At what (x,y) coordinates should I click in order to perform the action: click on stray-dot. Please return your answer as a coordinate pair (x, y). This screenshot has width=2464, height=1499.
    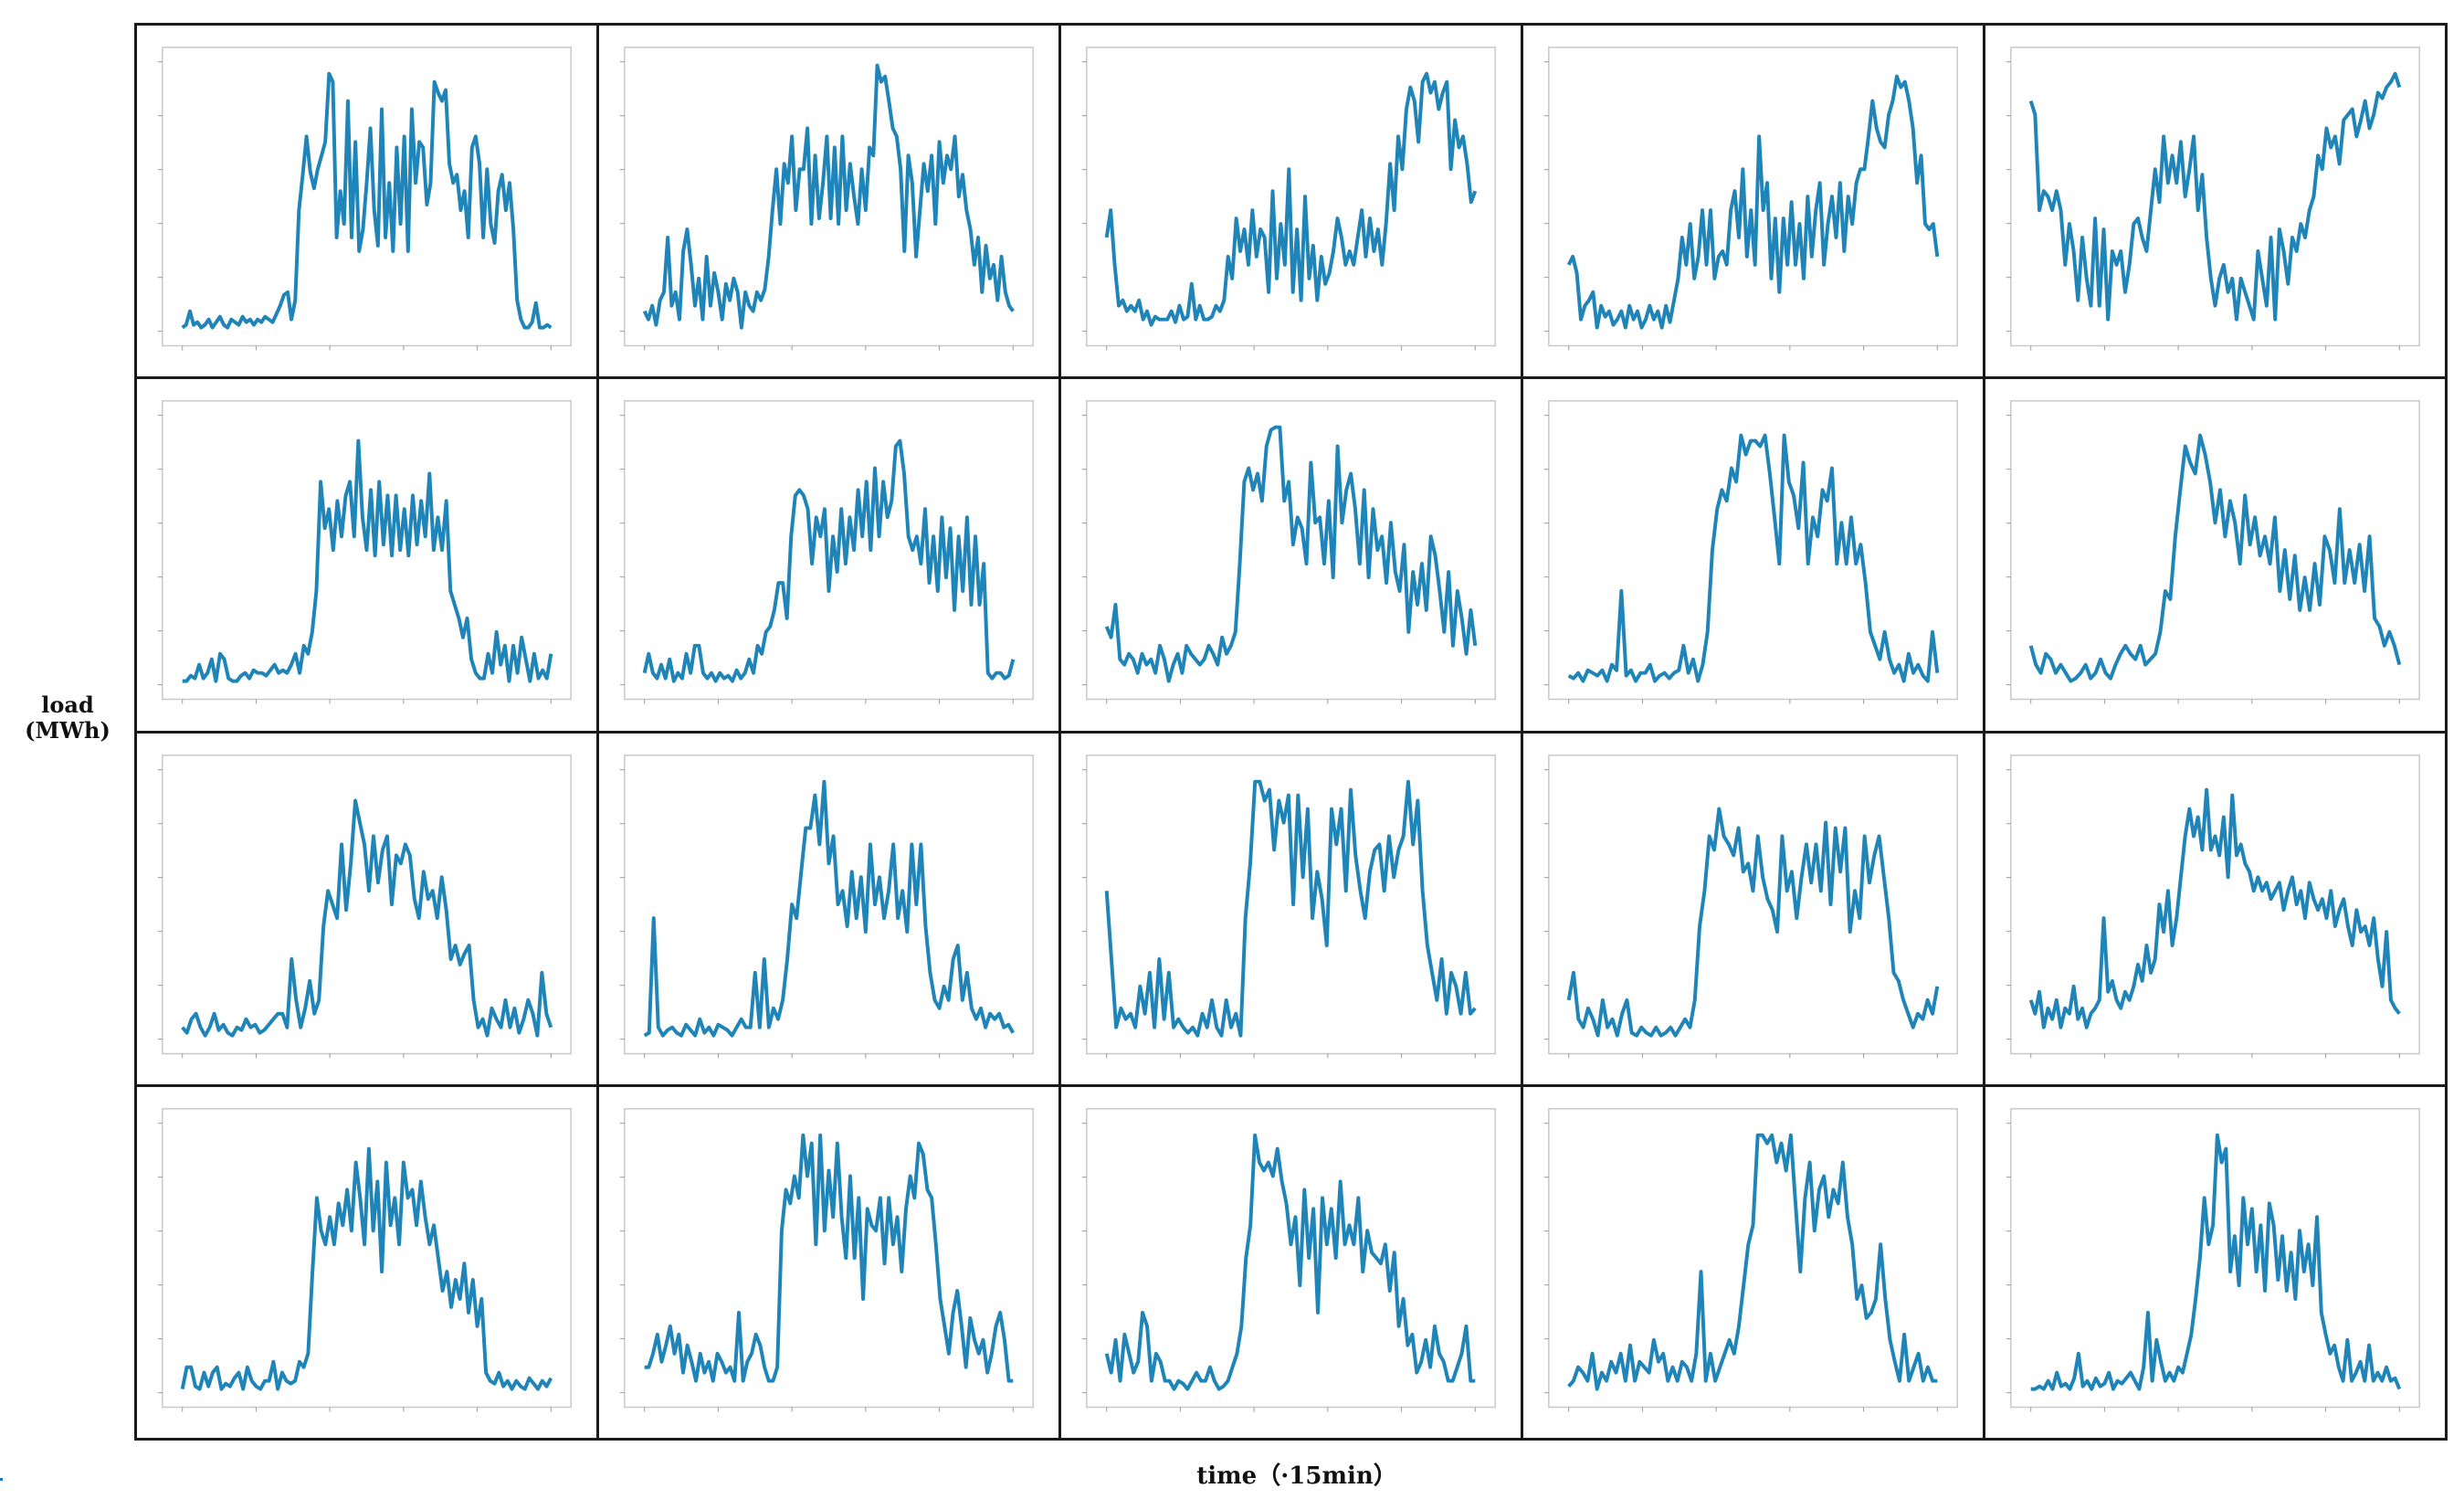
    Looking at the image, I should click on (1, 1480).